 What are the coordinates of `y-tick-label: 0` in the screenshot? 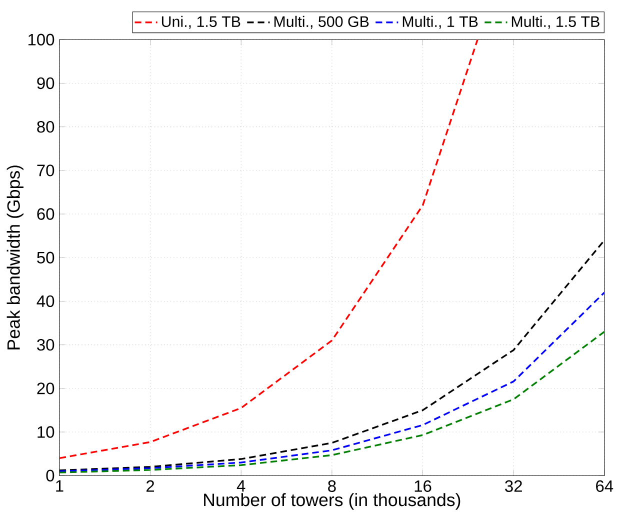 It's located at (50, 476).